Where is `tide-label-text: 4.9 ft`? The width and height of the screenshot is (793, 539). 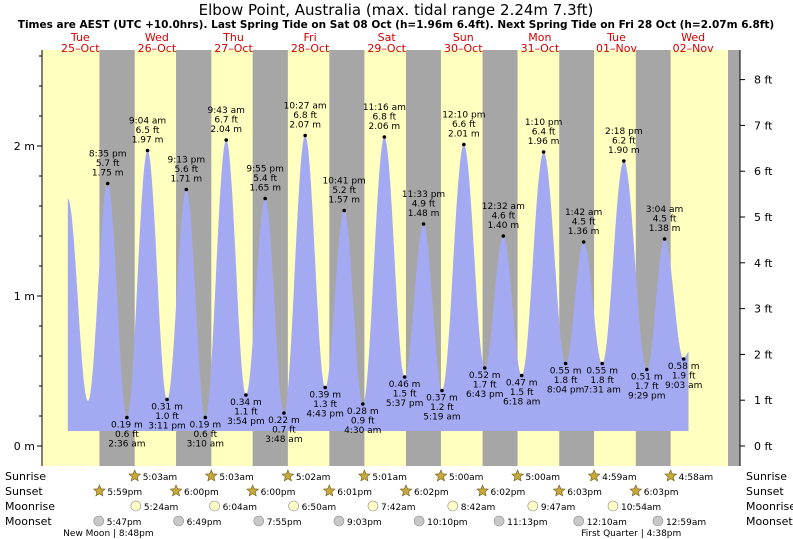
tide-label-text: 4.9 ft is located at coordinates (424, 205).